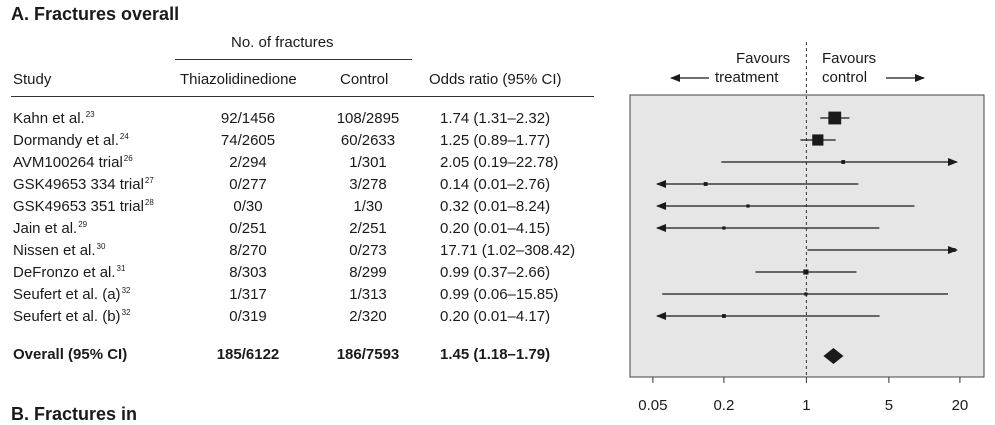 Image resolution: width=995 pixels, height=425 pixels. I want to click on odds-ratio-ci: 0.20 (0.01–4.15), so click(495, 228).